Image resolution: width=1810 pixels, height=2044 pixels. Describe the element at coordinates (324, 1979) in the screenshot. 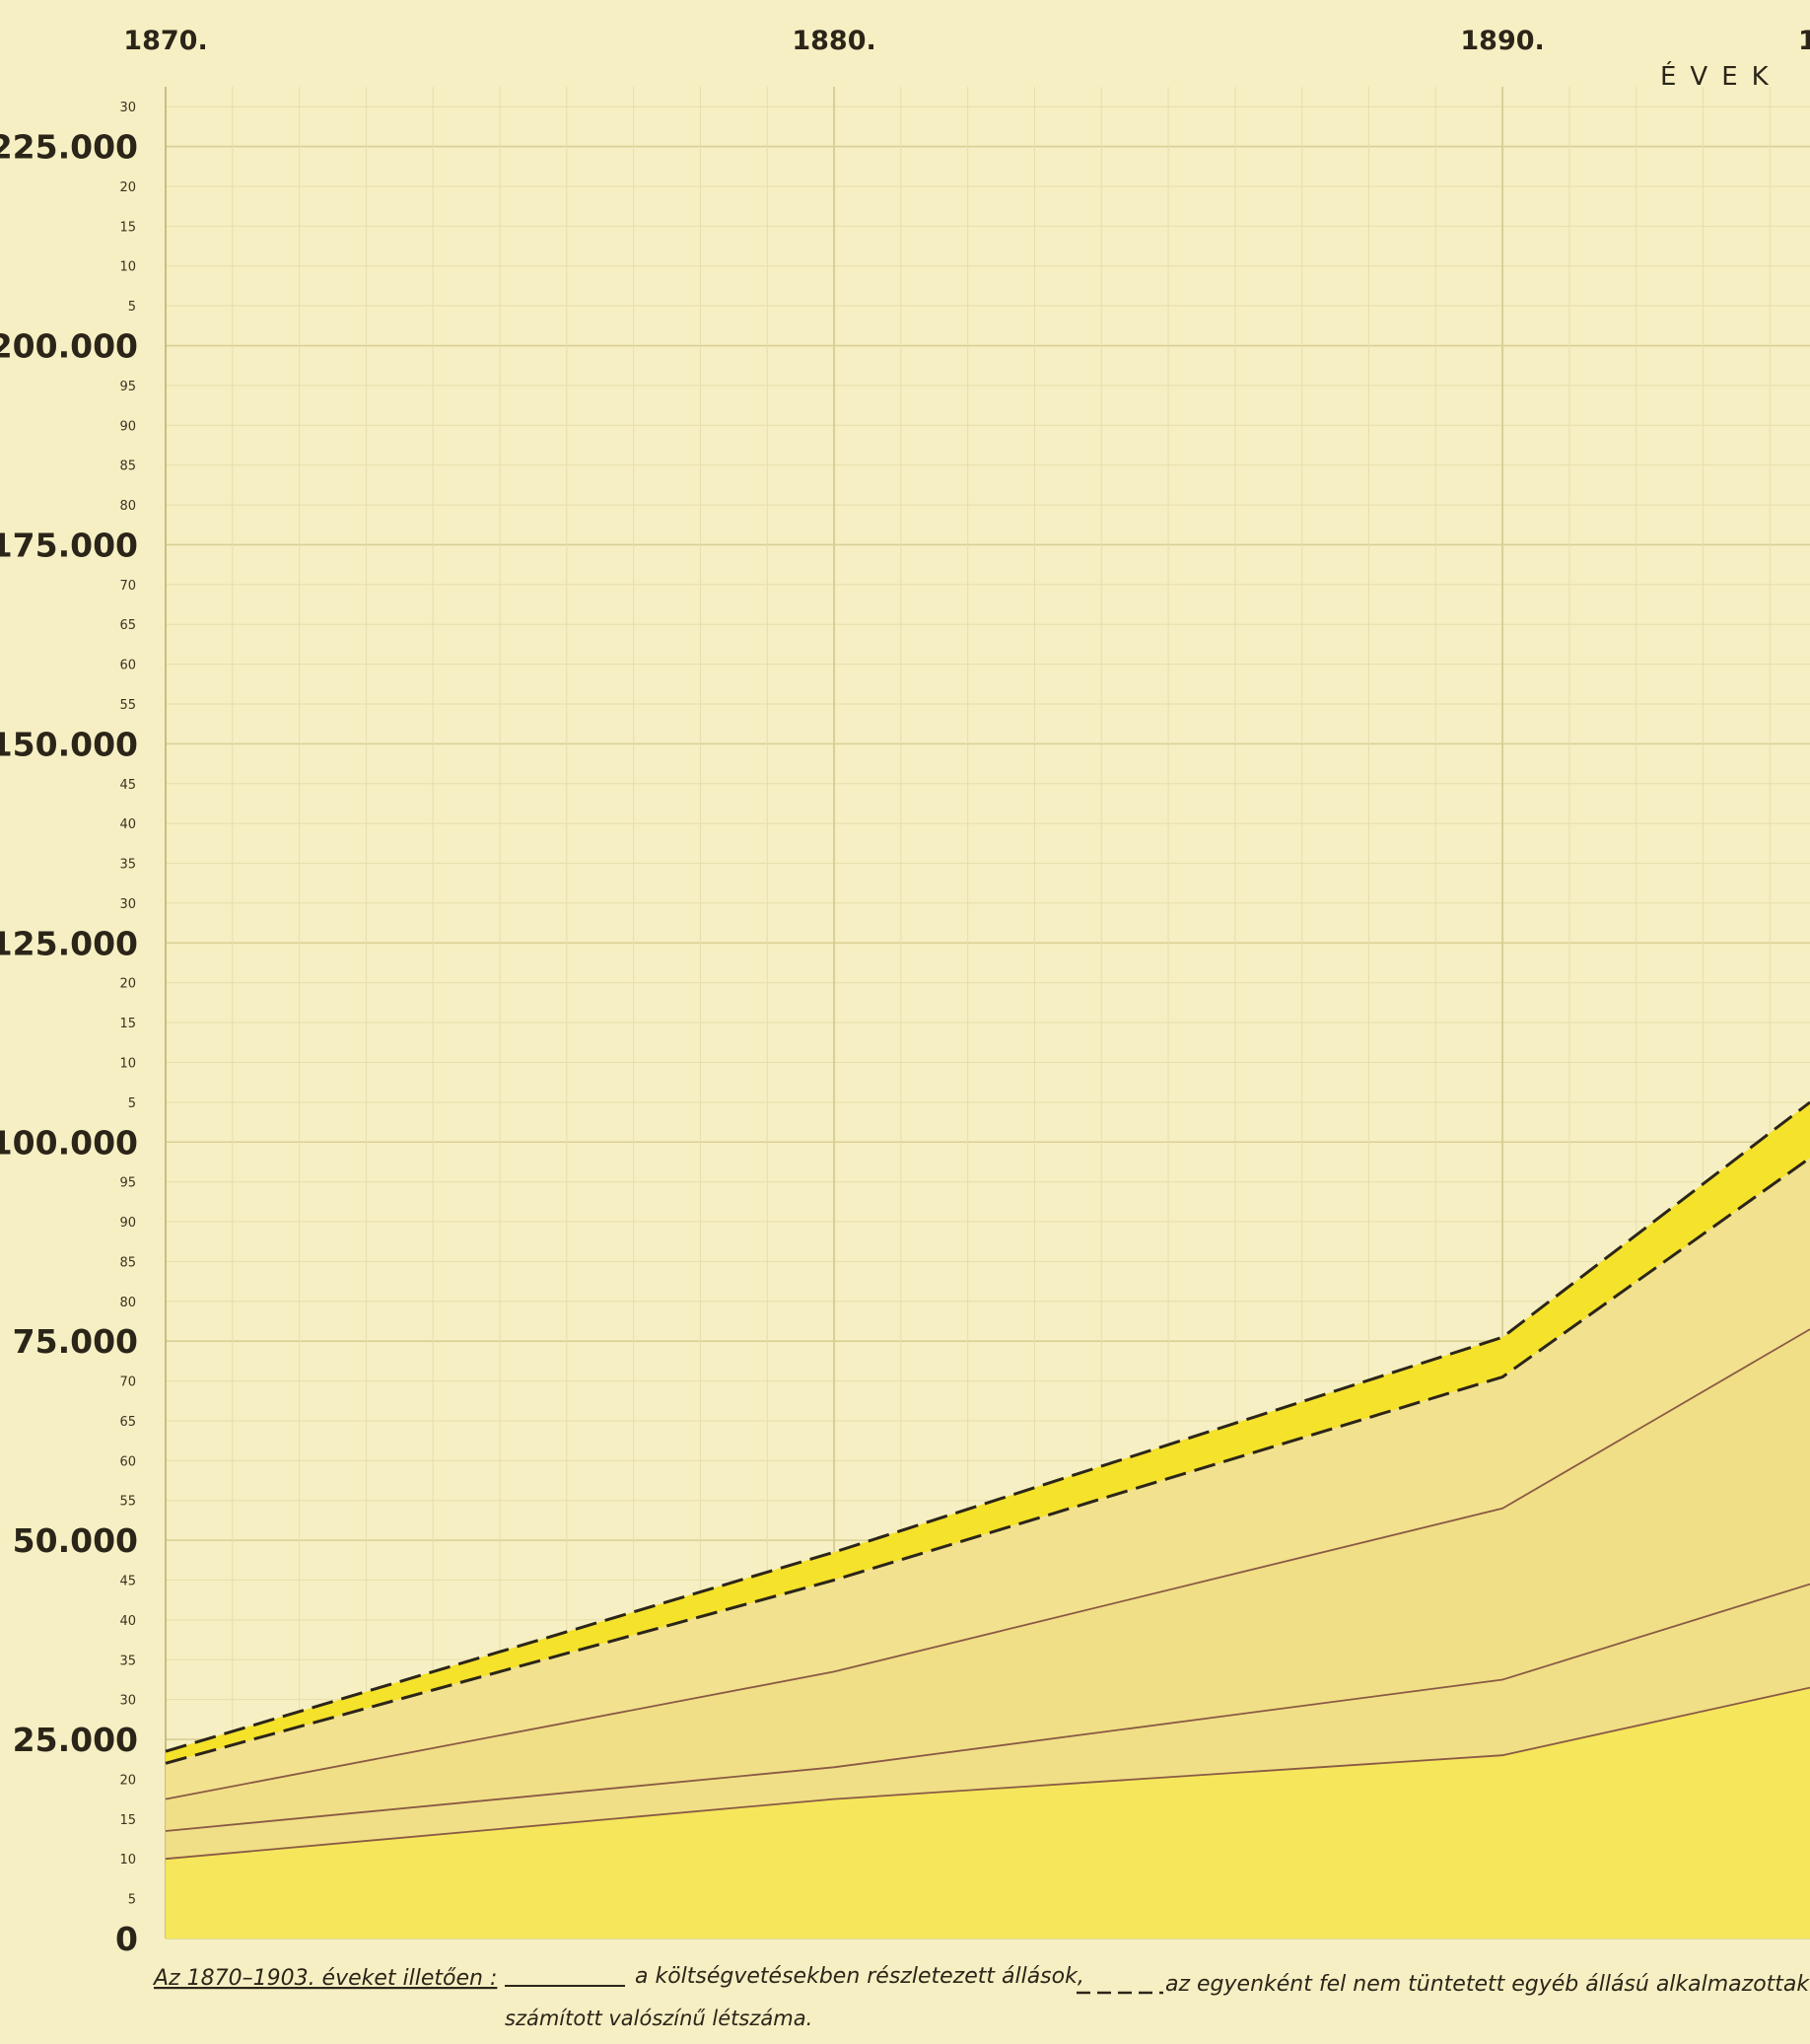

I see `legend-prefix: Az 1870–1903. éveket illetően :` at that location.